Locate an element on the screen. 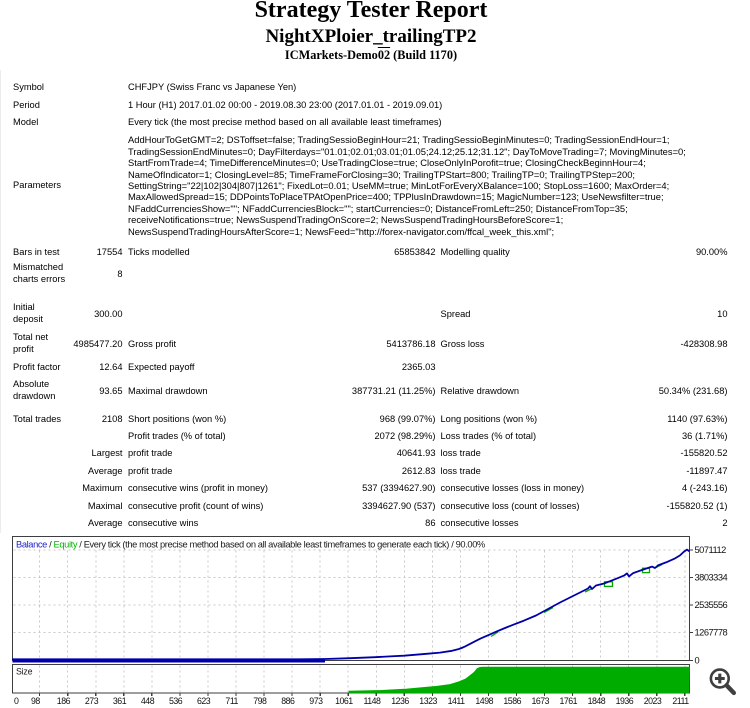 The height and width of the screenshot is (708, 750). svg-text: 1411 is located at coordinates (457, 701).